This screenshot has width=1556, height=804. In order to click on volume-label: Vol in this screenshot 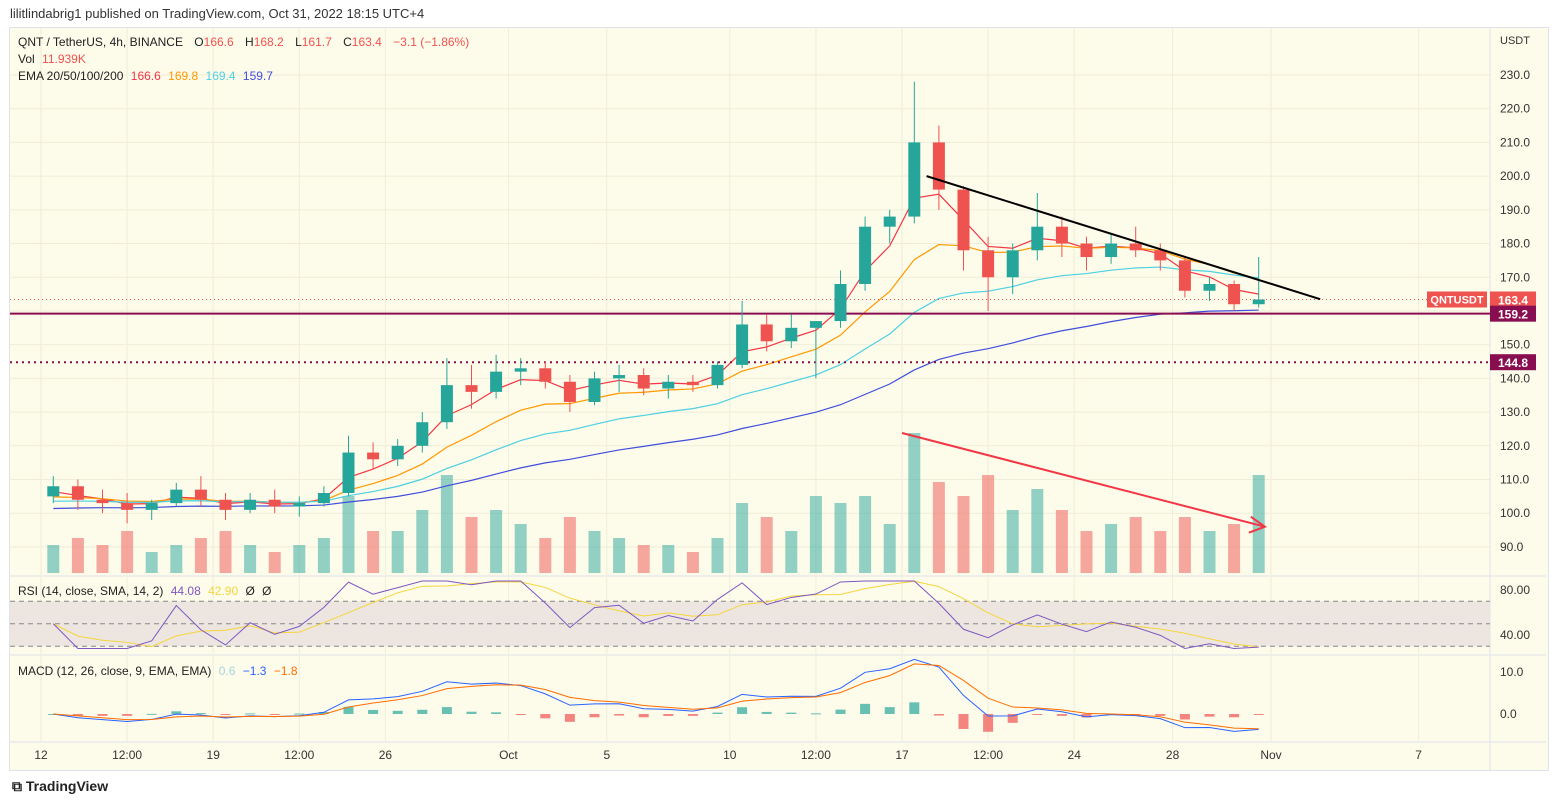, I will do `click(26, 59)`.